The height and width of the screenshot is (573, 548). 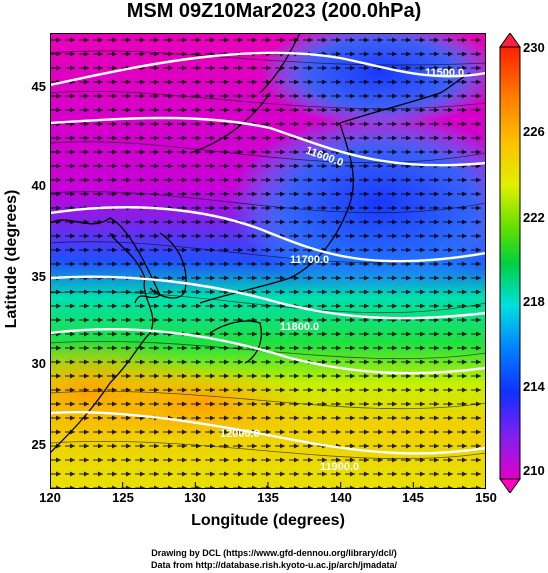 What do you see at coordinates (534, 386) in the screenshot?
I see `colorbar-tick-label: 214` at bounding box center [534, 386].